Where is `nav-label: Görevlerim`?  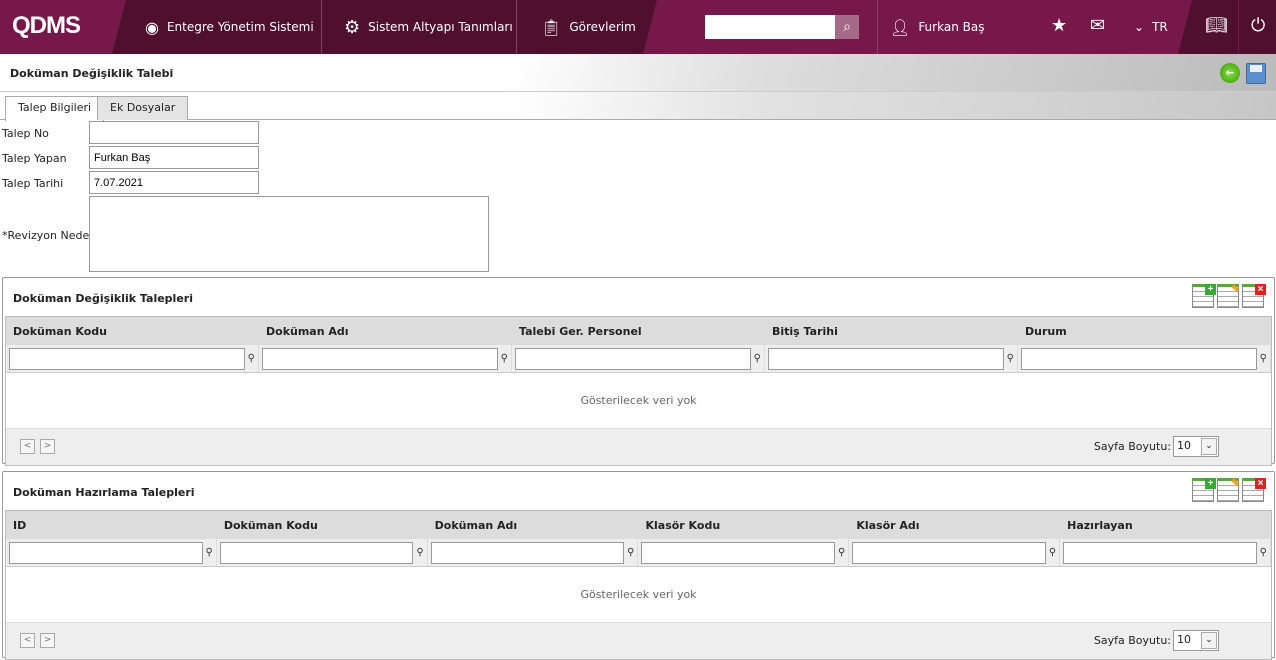
nav-label: Görevlerim is located at coordinates (602, 27).